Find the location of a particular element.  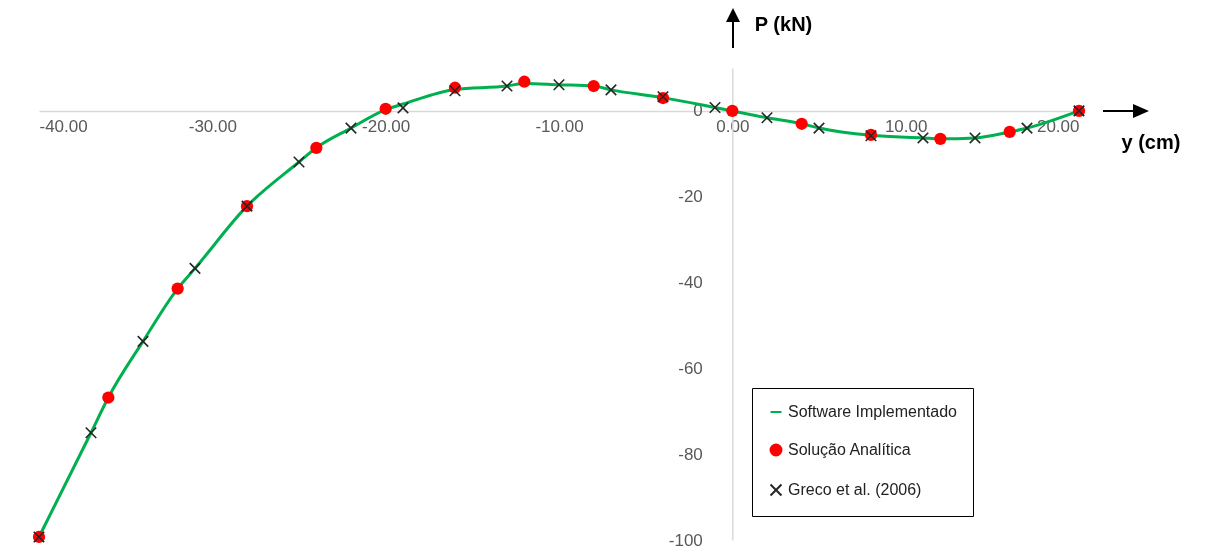

y-tick-label: -60 is located at coordinates (690, 368).